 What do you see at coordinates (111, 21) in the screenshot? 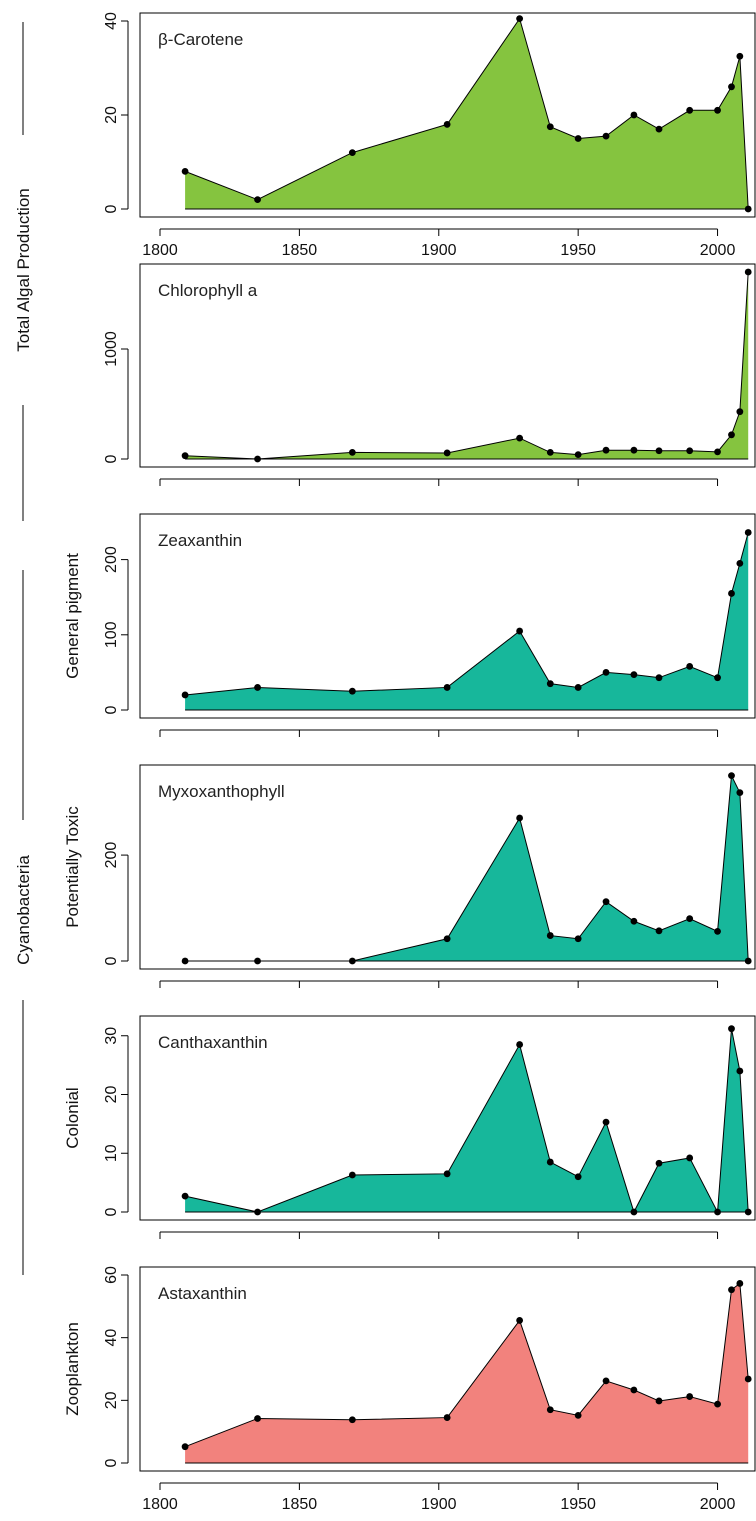
I see `y-tick-label: 40` at bounding box center [111, 21].